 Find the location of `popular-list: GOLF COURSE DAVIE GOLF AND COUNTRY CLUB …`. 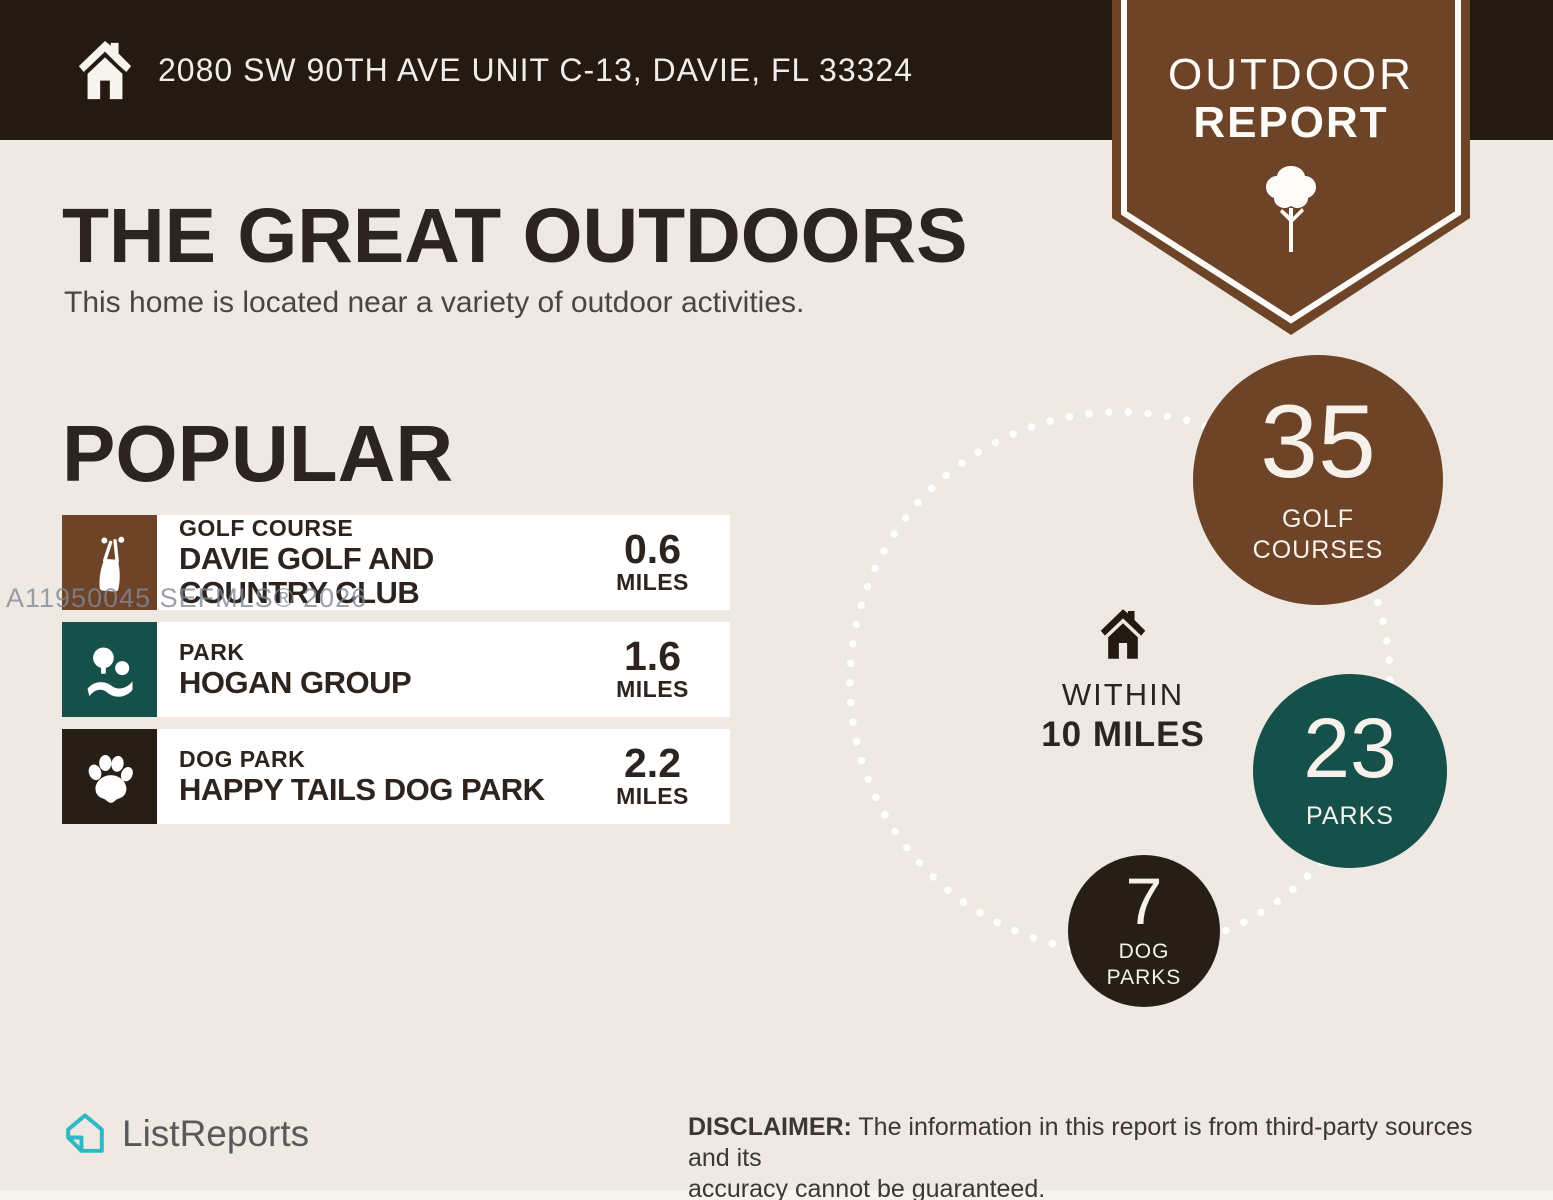

popular-list: GOLF COURSE DAVIE GOLF AND COUNTRY CLUB … is located at coordinates (396, 675).